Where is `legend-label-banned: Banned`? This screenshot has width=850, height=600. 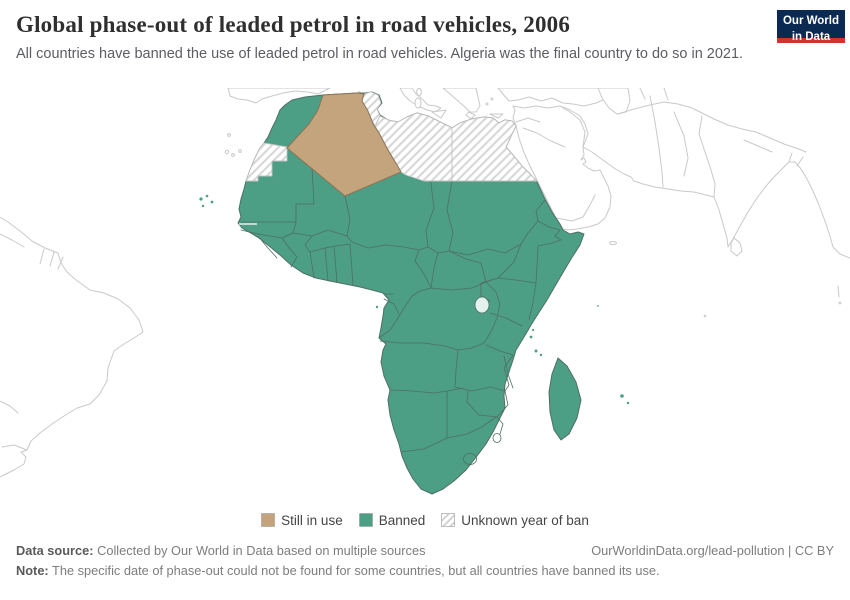
legend-label-banned: Banned is located at coordinates (402, 520).